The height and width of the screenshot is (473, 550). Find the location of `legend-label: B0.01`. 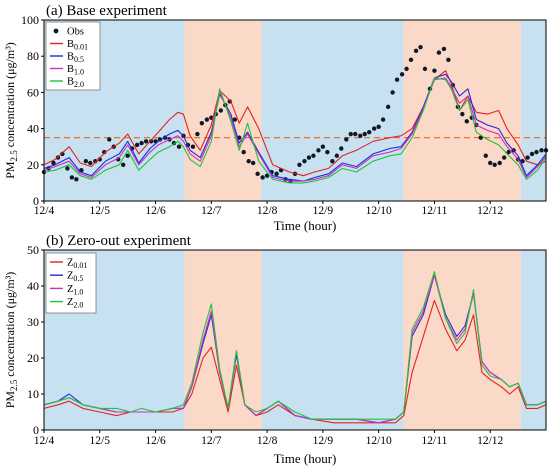

legend-label: B0.01 is located at coordinates (77, 45).